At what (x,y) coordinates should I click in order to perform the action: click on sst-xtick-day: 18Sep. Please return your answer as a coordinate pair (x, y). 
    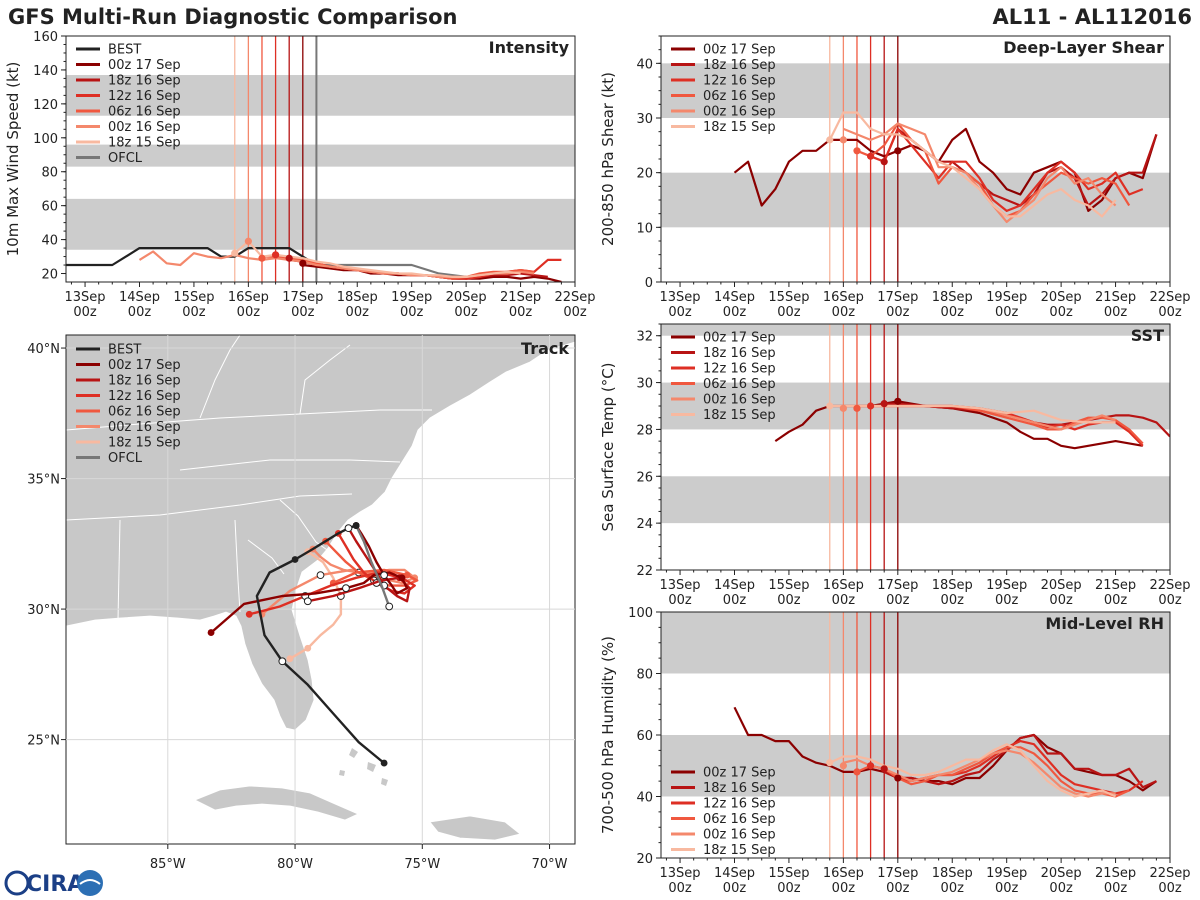
    Looking at the image, I should click on (952, 585).